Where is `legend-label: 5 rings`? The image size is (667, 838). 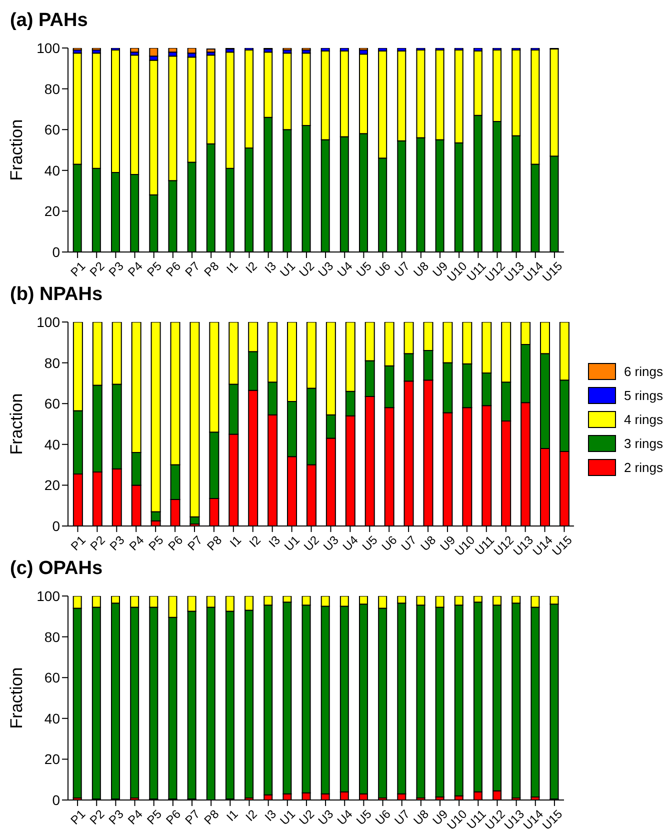 legend-label: 5 rings is located at coordinates (643, 395).